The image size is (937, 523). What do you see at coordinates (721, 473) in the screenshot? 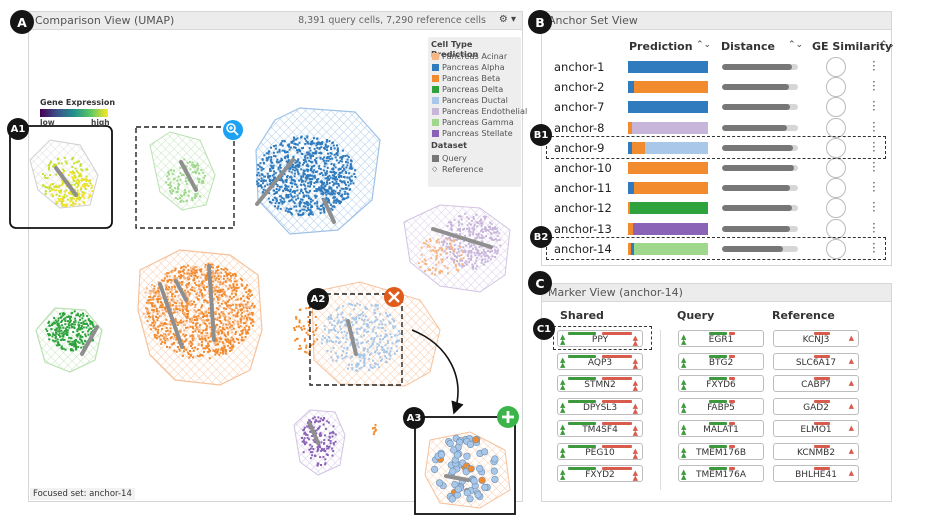
I see `query-gene-button: ▲ ▲ TMEM176A` at bounding box center [721, 473].